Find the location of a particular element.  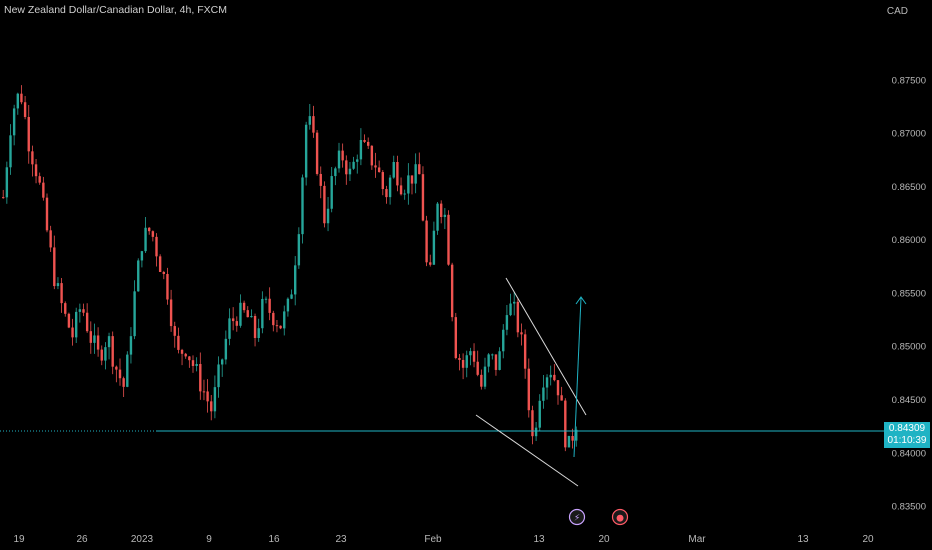

wedge-lower-trendline is located at coordinates (527, 450).